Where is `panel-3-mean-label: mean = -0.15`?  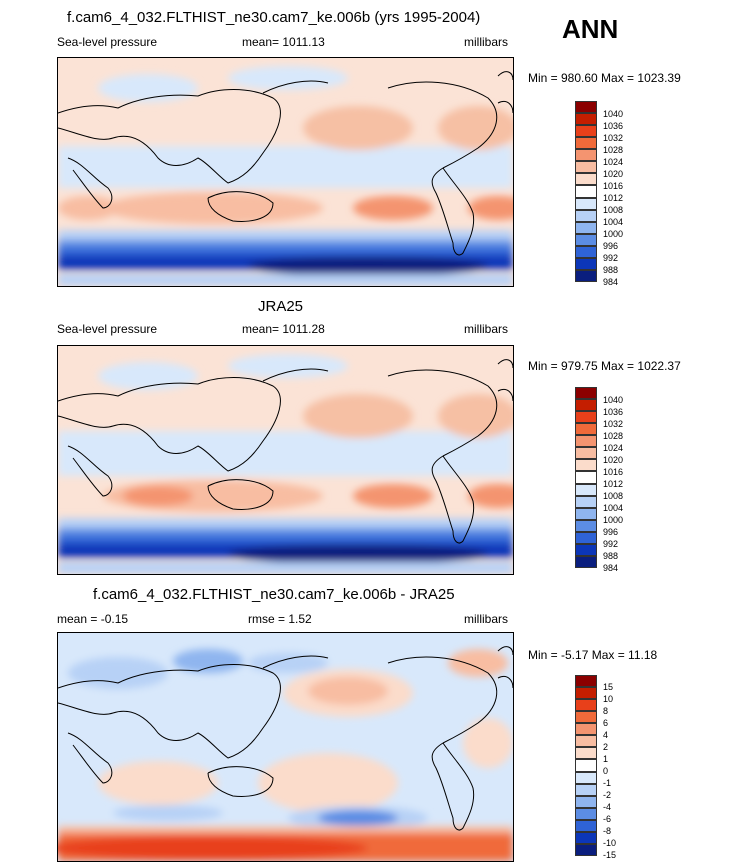 panel-3-mean-label: mean = -0.15 is located at coordinates (93, 619).